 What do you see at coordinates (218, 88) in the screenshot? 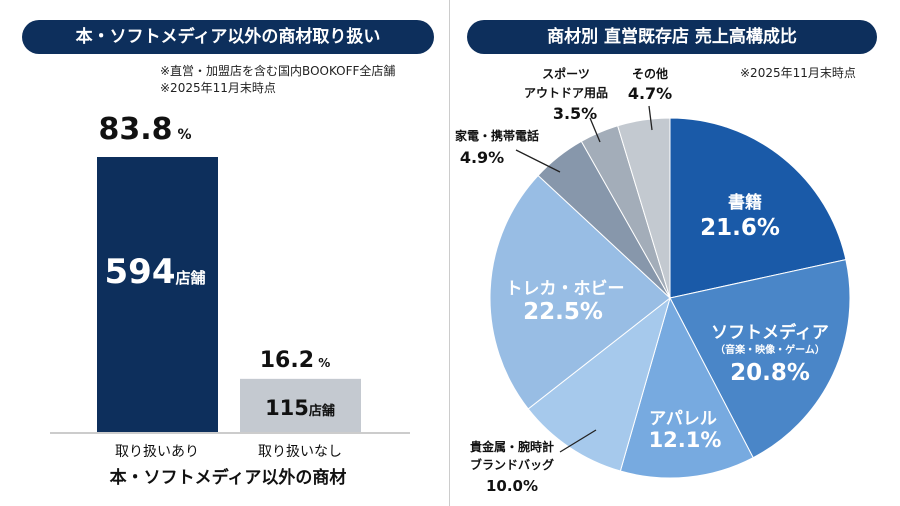
I see `note-date: ※2025年11月末時点` at bounding box center [218, 88].